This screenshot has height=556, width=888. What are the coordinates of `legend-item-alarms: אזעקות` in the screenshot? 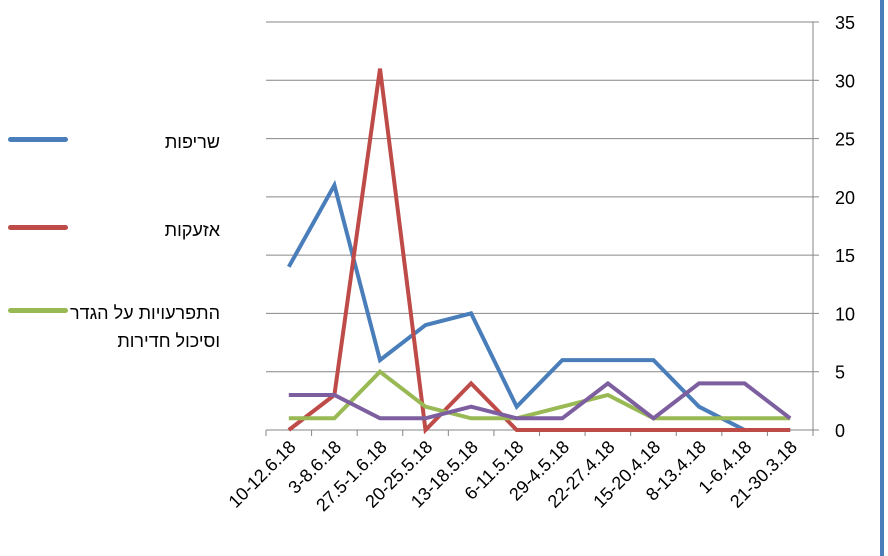 It's located at (114, 230).